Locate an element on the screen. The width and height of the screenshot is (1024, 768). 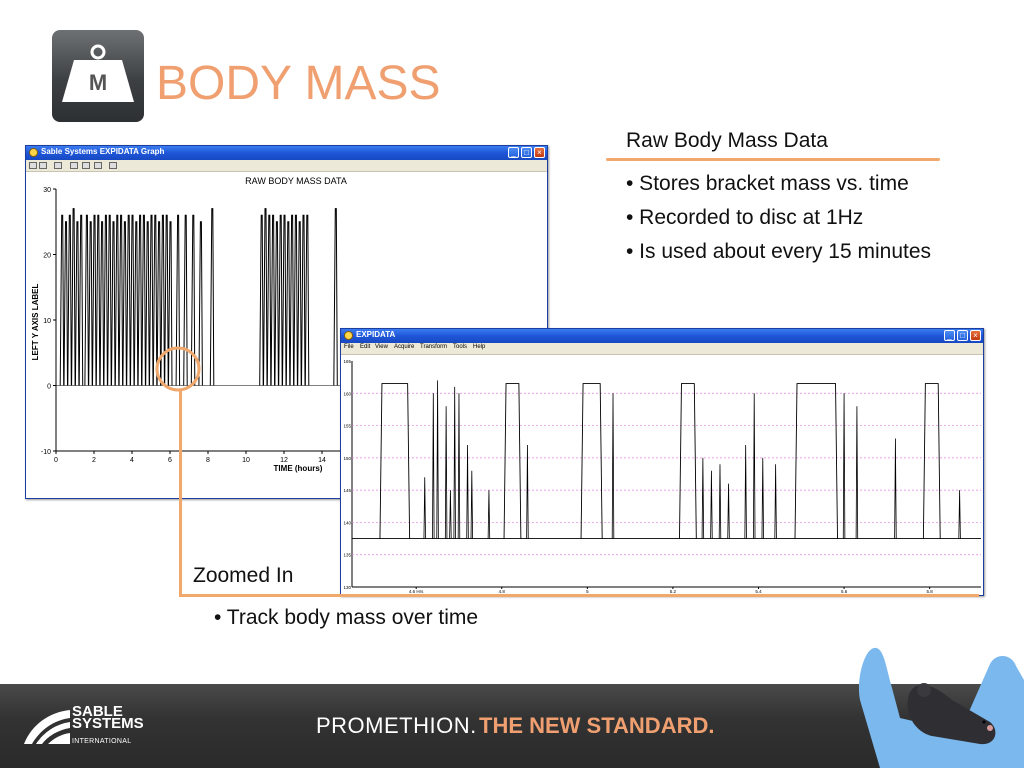
x-tick-label: 5.8 is located at coordinates (930, 591).